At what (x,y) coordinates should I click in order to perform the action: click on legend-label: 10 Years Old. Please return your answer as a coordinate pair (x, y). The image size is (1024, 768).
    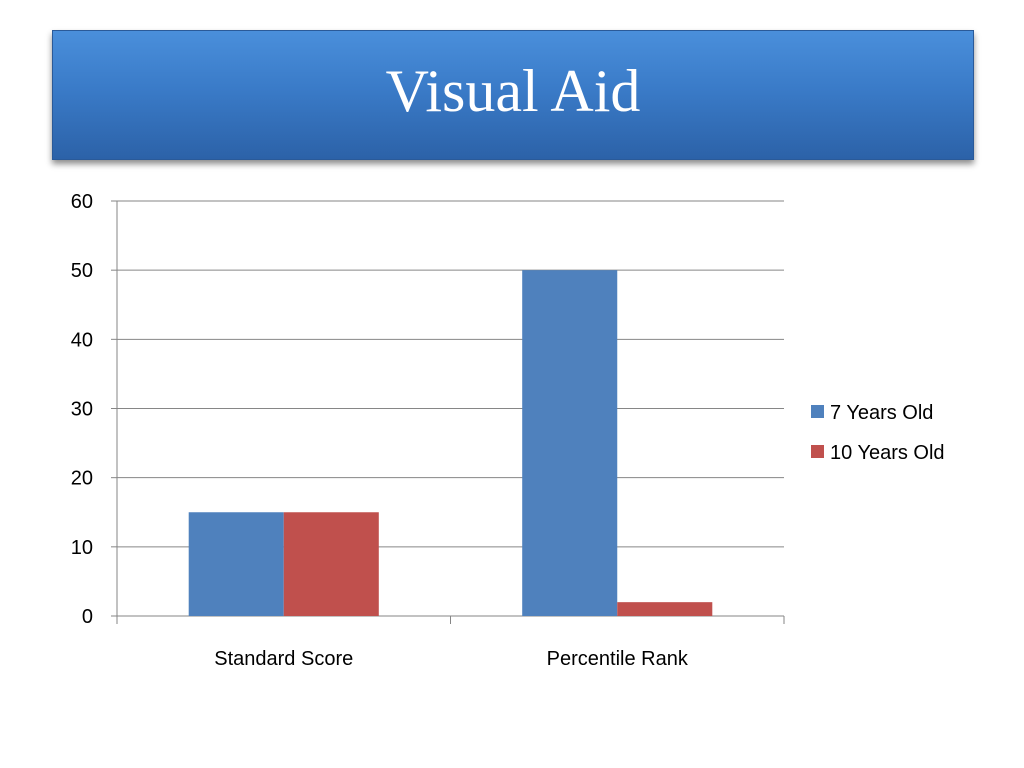
    Looking at the image, I should click on (887, 453).